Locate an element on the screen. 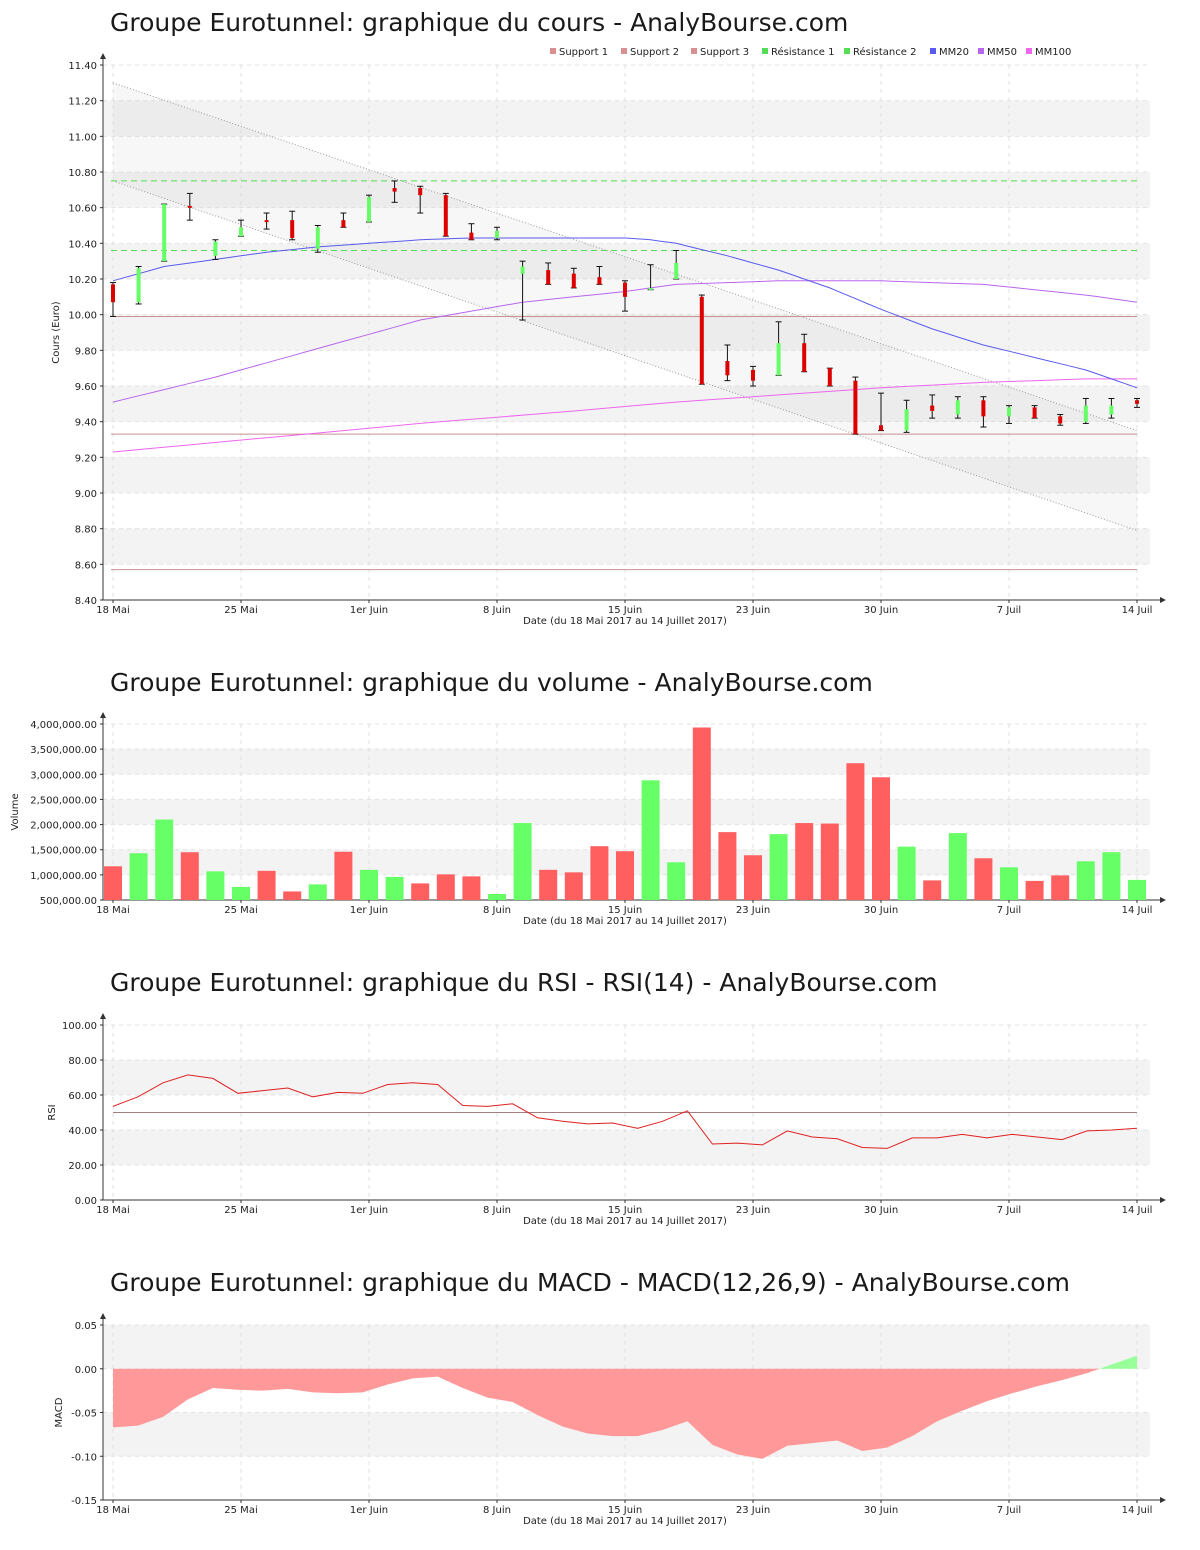 The height and width of the screenshot is (1550, 1200). legend-label: MM50 is located at coordinates (1002, 52).